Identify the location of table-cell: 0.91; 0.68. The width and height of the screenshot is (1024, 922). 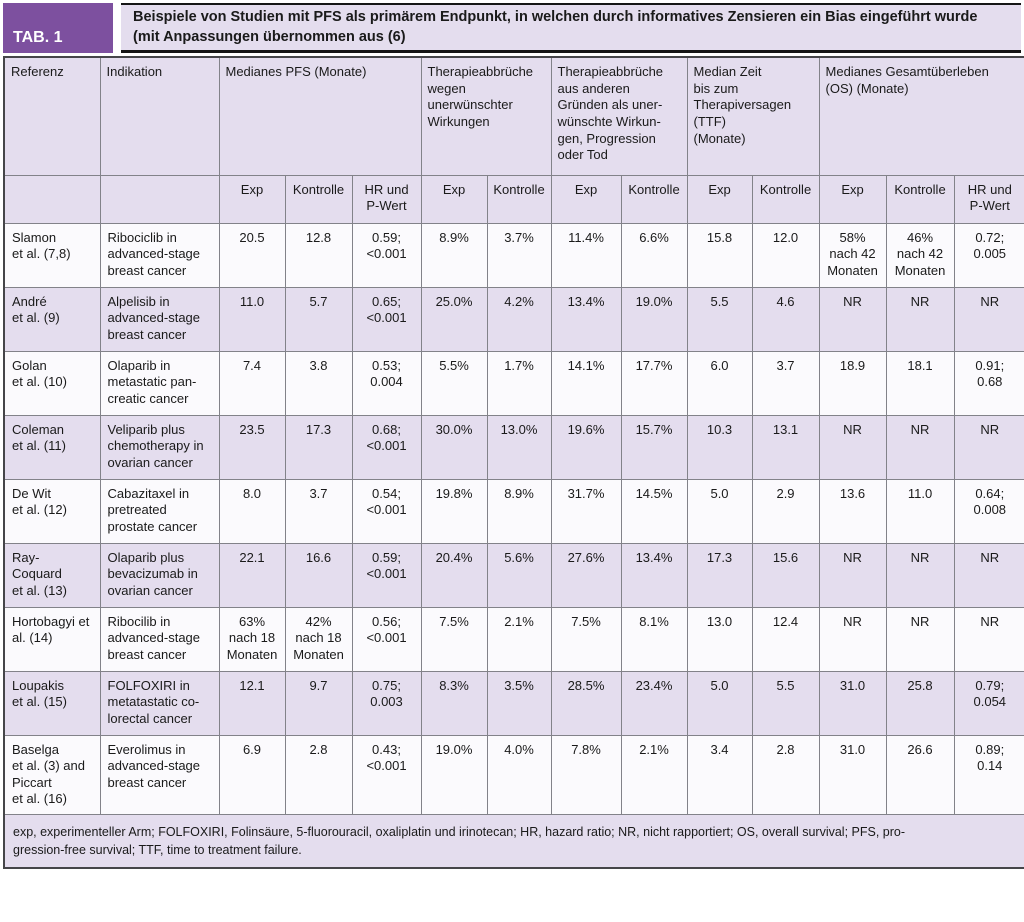
(988, 383).